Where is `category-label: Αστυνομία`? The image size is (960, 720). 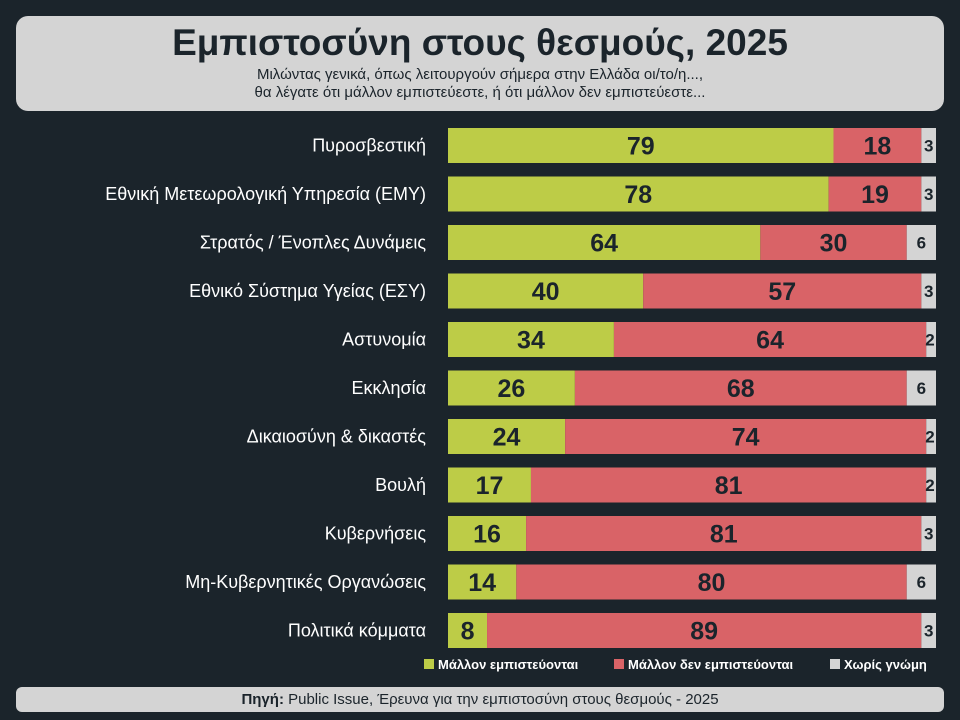
category-label: Αστυνομία is located at coordinates (384, 340).